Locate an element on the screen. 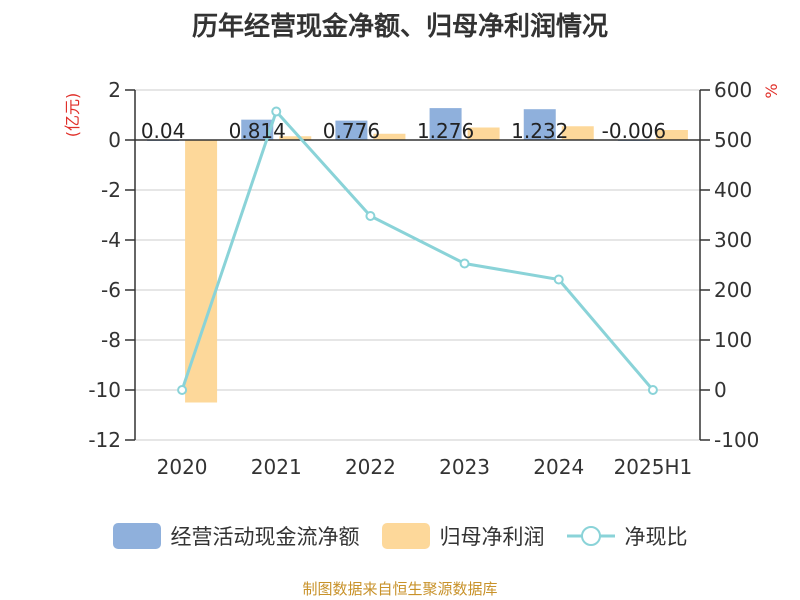  y-left-tick-label: -2 is located at coordinates (111, 190).